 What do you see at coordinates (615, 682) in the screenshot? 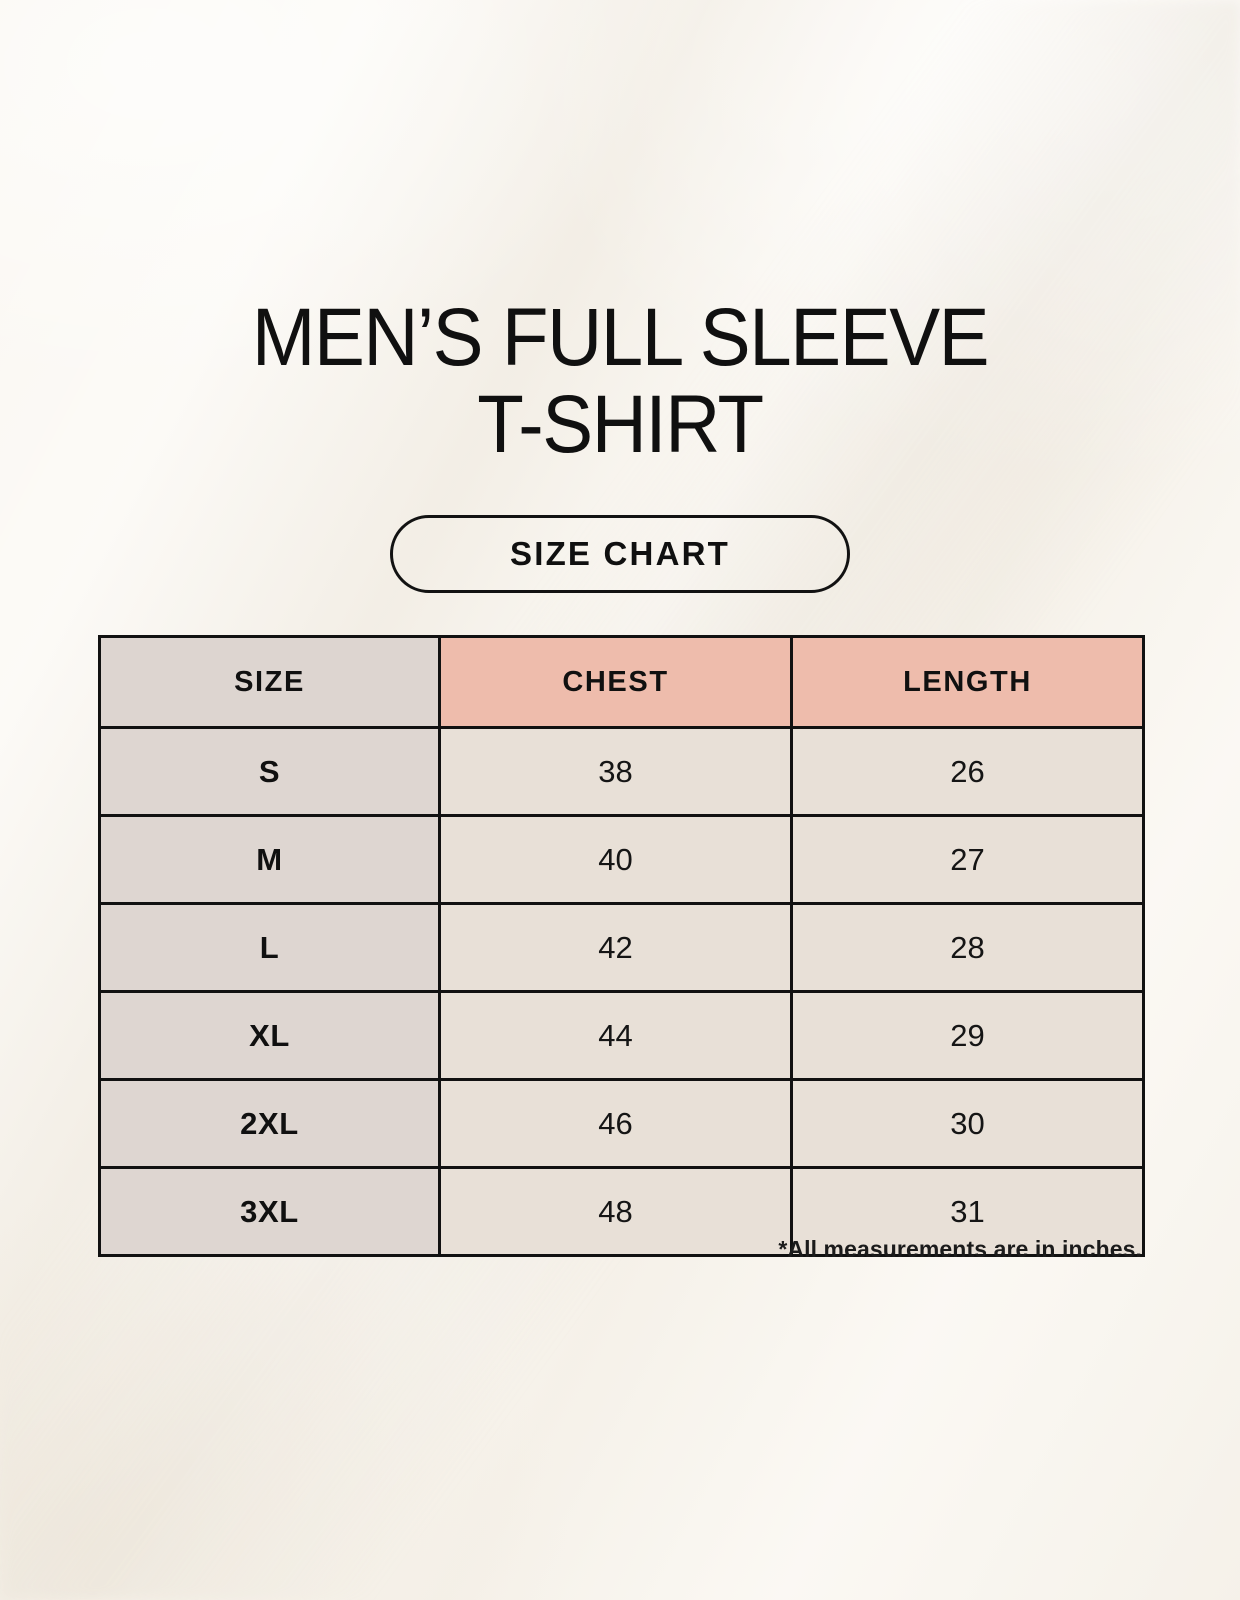
I see `column-header-chest: CHEST` at bounding box center [615, 682].